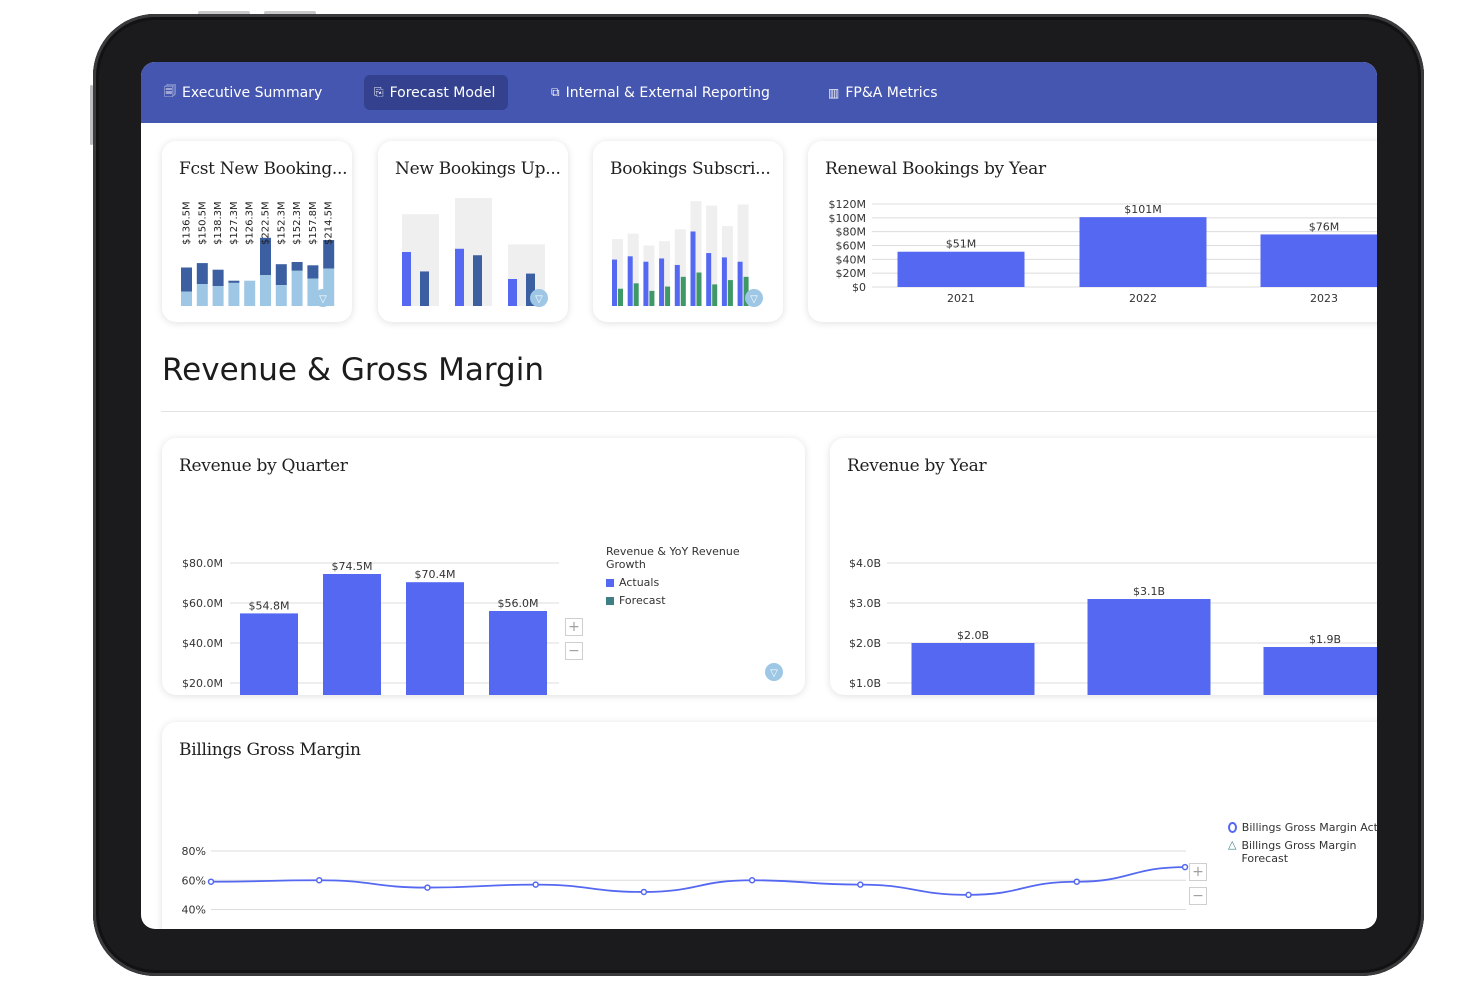  Describe the element at coordinates (269, 605) in the screenshot. I see `value-label: $54.8M` at that location.